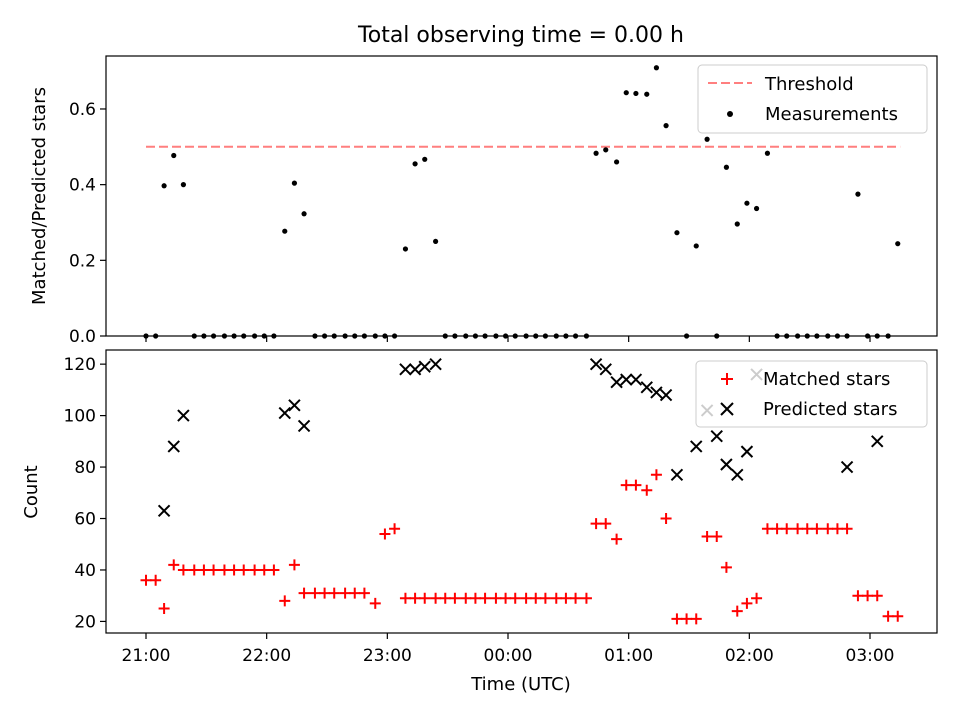 The image size is (960, 720). Describe the element at coordinates (82, 110) in the screenshot. I see `y-tick-label: 0.6` at that location.